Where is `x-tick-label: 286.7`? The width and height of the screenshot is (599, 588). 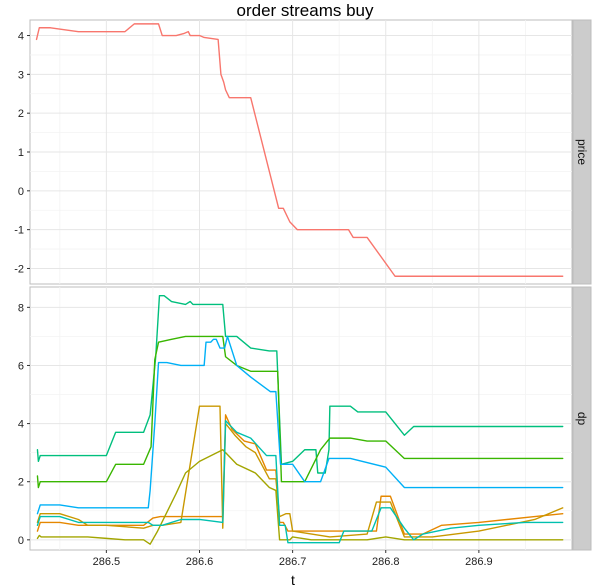 x-tick-label: 286.7 is located at coordinates (293, 562).